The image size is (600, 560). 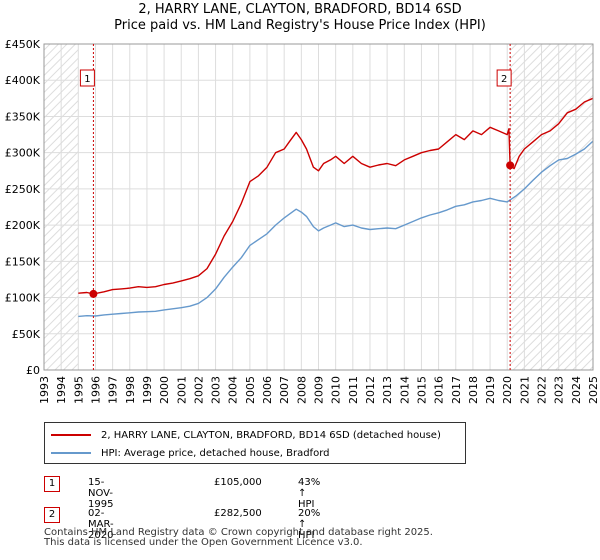 What do you see at coordinates (507, 390) in the screenshot?
I see `x-tick-label: 2020` at bounding box center [507, 390].